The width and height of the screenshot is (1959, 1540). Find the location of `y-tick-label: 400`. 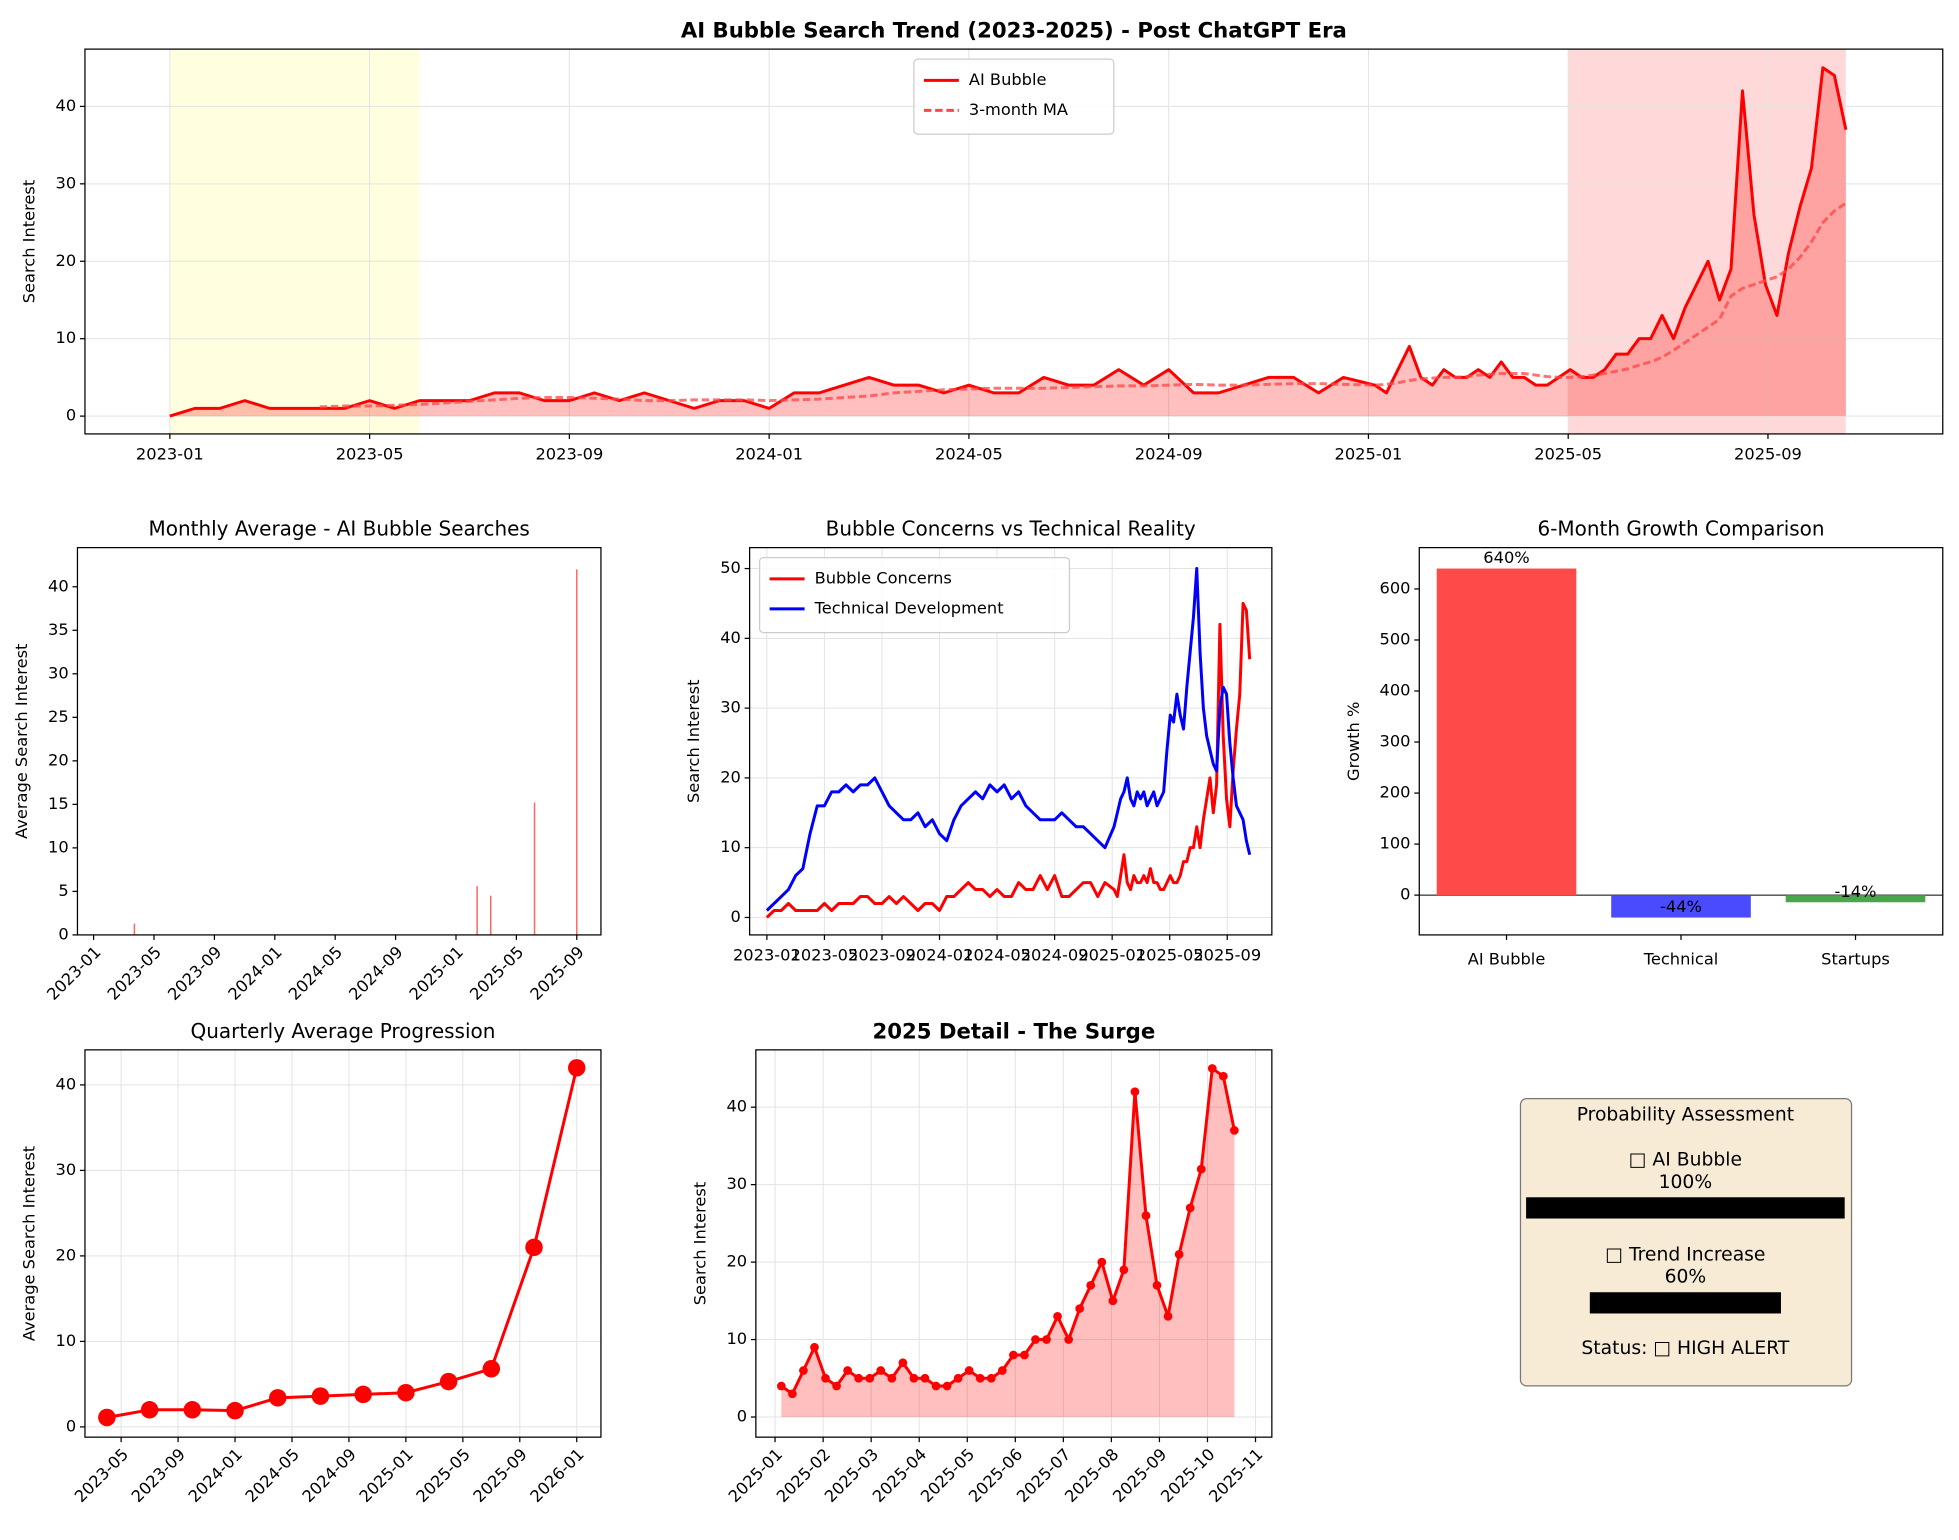

y-tick-label: 400 is located at coordinates (1395, 690).